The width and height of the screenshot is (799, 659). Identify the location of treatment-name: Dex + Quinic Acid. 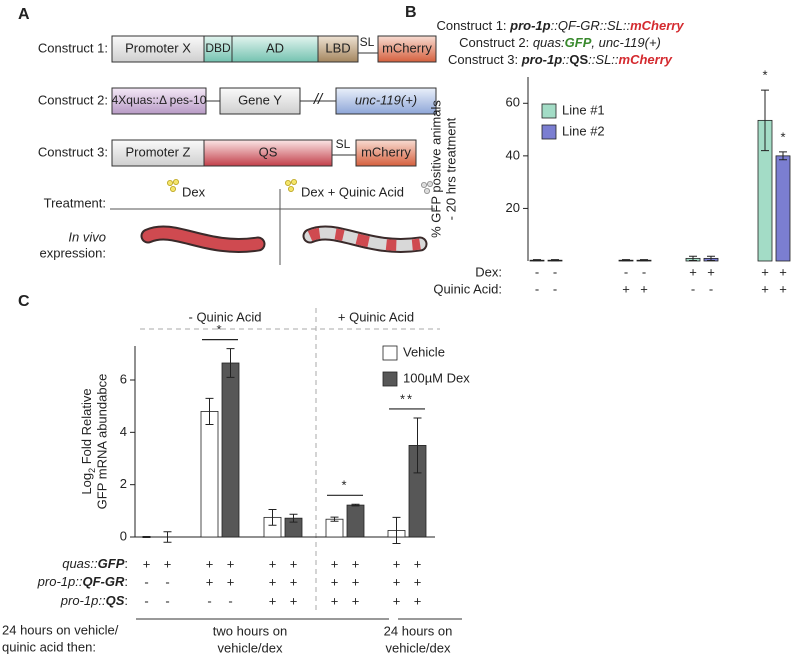
(352, 191).